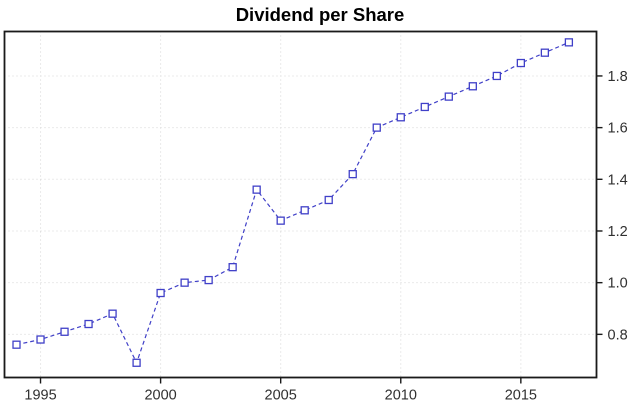 This screenshot has height=408, width=640. Describe the element at coordinates (281, 396) in the screenshot. I see `x-tick-label: 2005` at that location.